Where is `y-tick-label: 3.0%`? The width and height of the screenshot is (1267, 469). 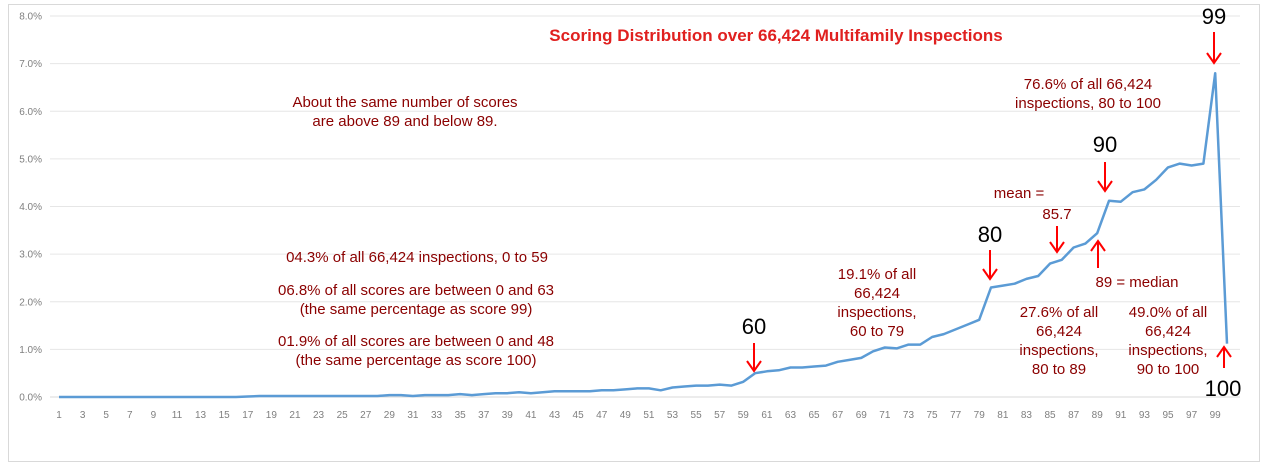 y-tick-label: 3.0% is located at coordinates (30, 255).